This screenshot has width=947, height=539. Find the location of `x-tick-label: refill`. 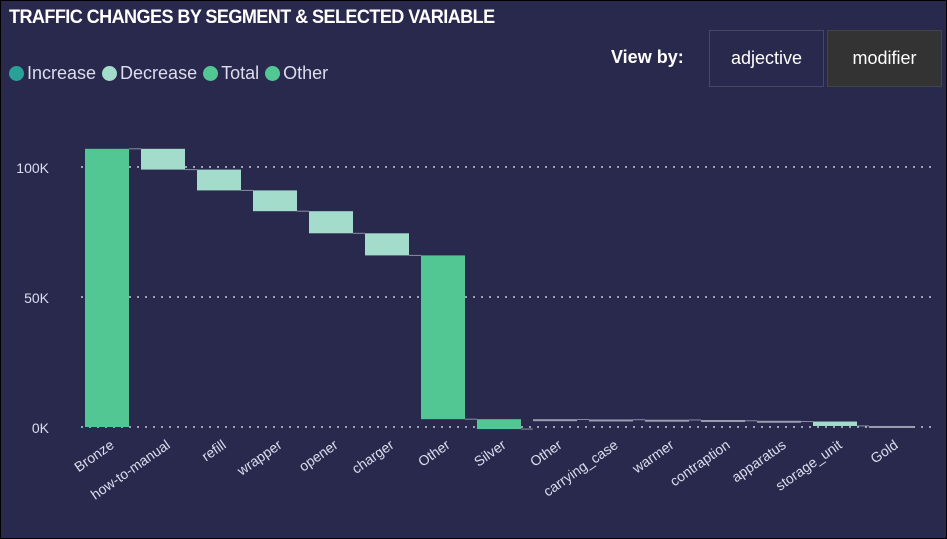

x-tick-label: refill is located at coordinates (214, 450).